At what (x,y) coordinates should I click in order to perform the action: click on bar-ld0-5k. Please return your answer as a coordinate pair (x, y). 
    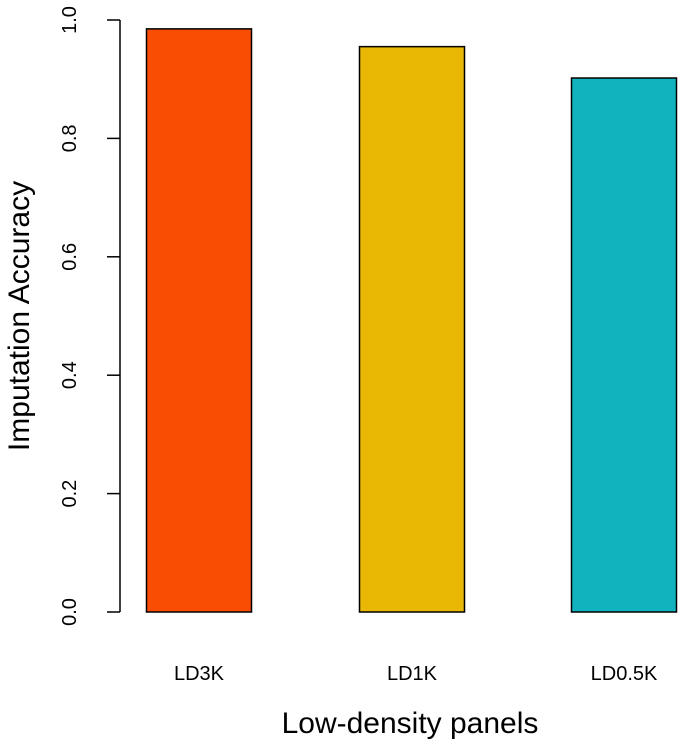
    Looking at the image, I should click on (624, 345).